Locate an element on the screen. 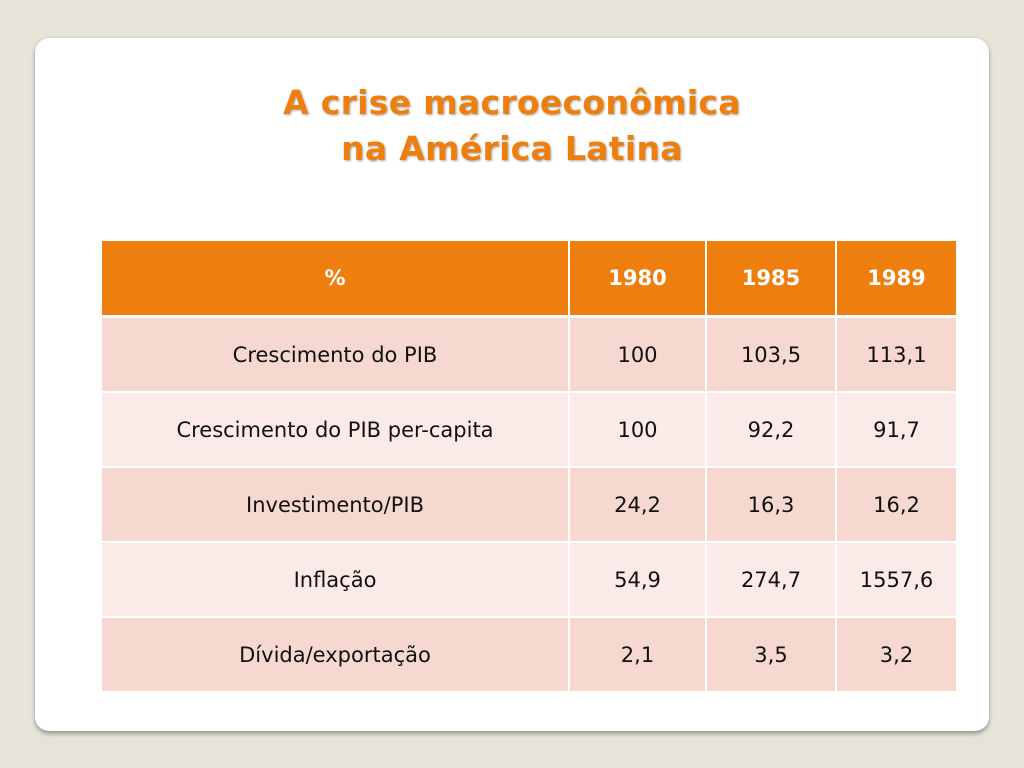 The height and width of the screenshot is (768, 1024). header-cell-1980: 1980 is located at coordinates (637, 278).